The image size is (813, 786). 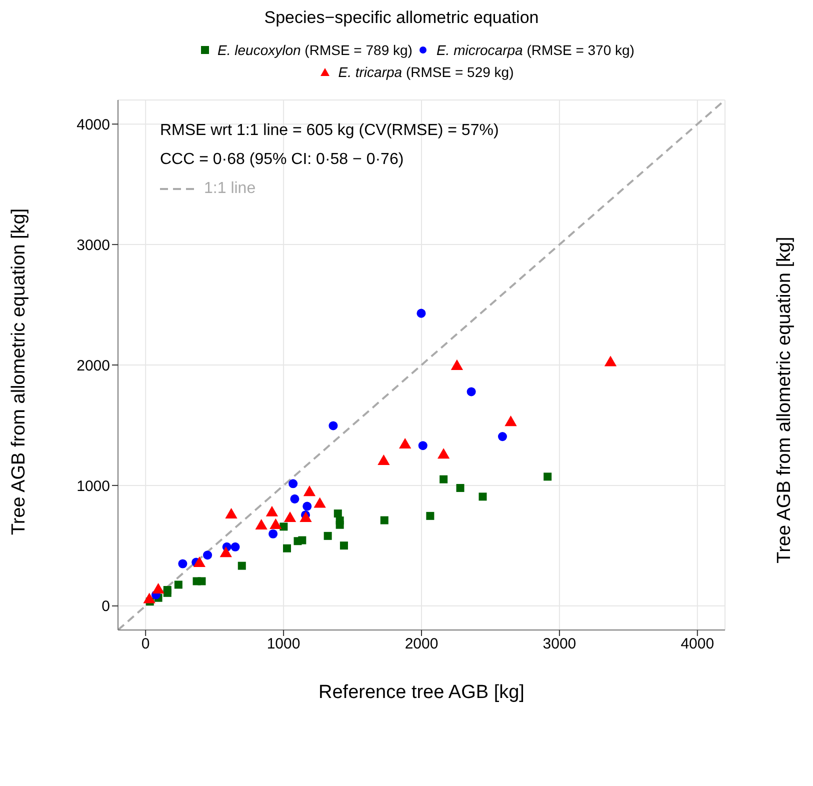 What do you see at coordinates (93, 125) in the screenshot?
I see `y-tick-label: 4000` at bounding box center [93, 125].